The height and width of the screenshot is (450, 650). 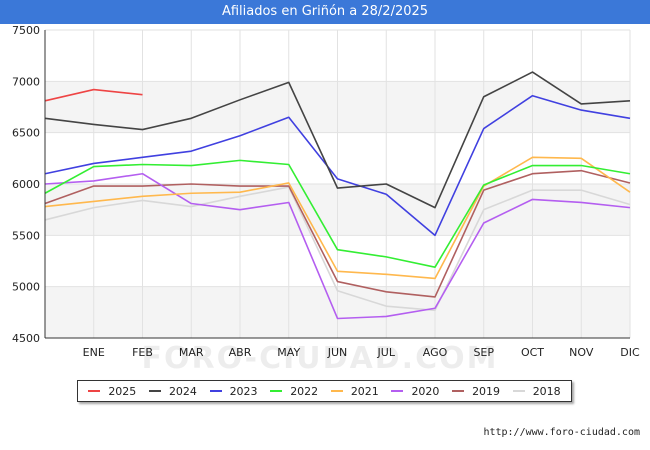 I want to click on x-tick-label: DIC, so click(x=630, y=352).